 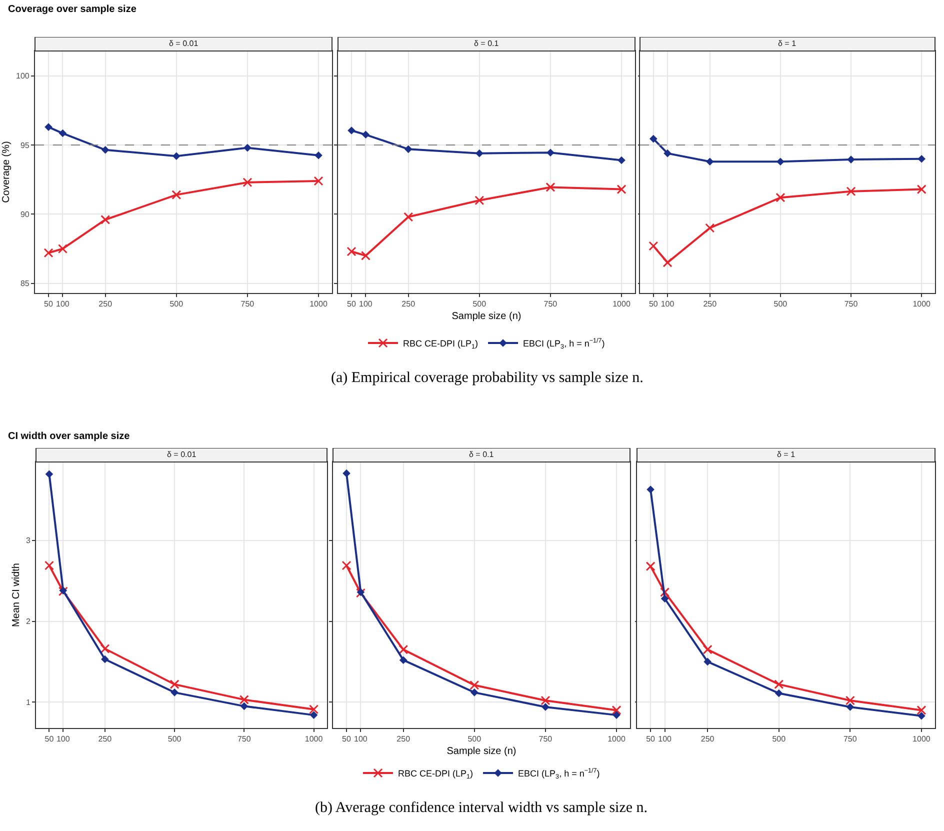 I want to click on y-axis-title: Mean CI width, so click(x=16, y=595).